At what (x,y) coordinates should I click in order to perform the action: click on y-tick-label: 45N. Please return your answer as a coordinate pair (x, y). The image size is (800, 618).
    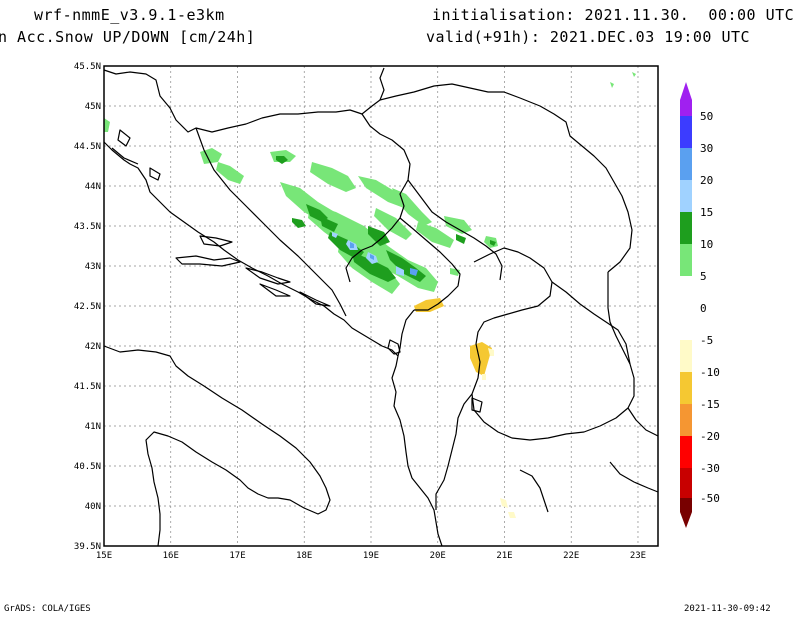
    Looking at the image, I should click on (93, 107).